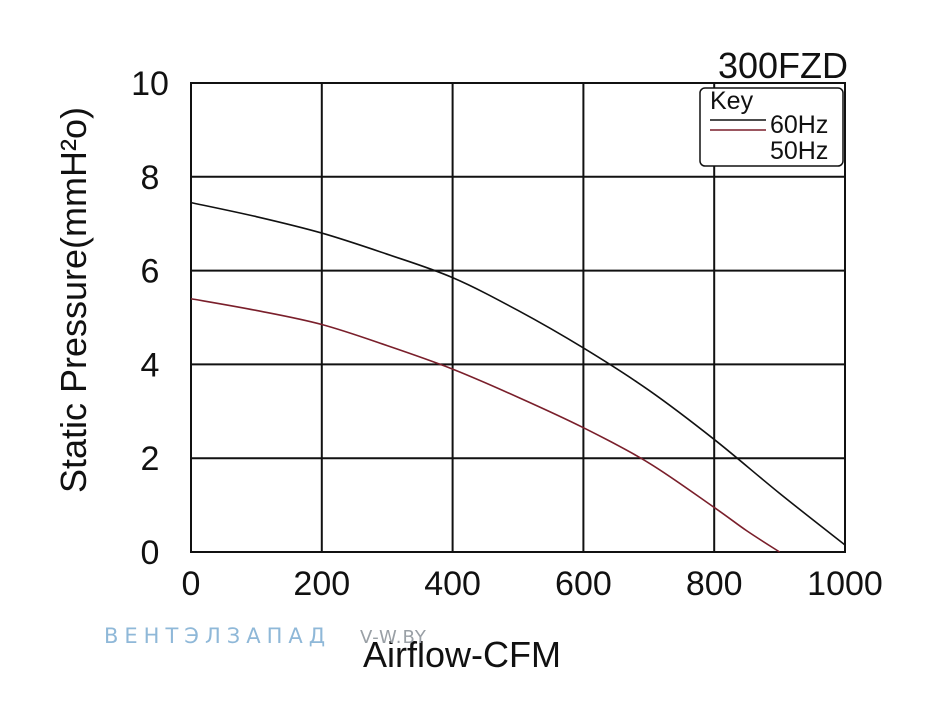 This screenshot has width=941, height=712. I want to click on x-axis-label: Airflow-CFM, so click(462, 654).